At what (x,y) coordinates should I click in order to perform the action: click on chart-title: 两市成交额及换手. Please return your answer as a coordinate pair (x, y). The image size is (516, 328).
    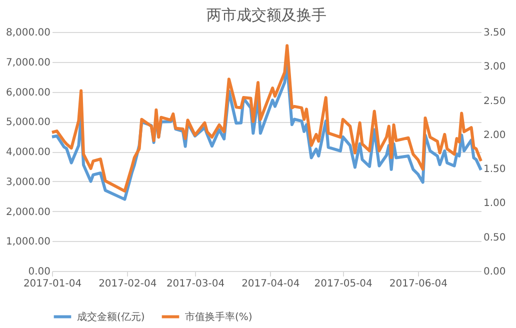
    Looking at the image, I should click on (266, 15).